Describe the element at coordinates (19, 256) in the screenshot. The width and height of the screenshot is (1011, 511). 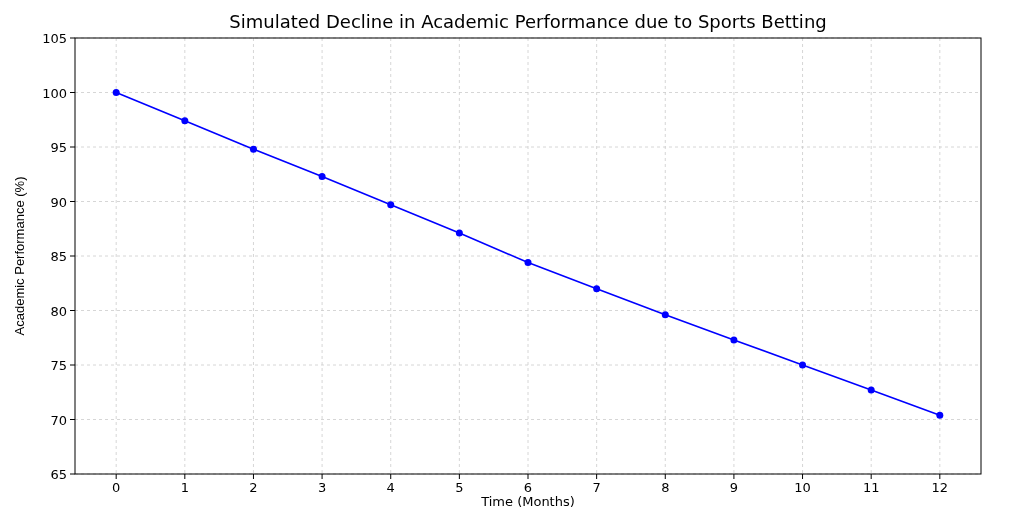
I see `y-axis-title: Academic Performance (%)` at that location.